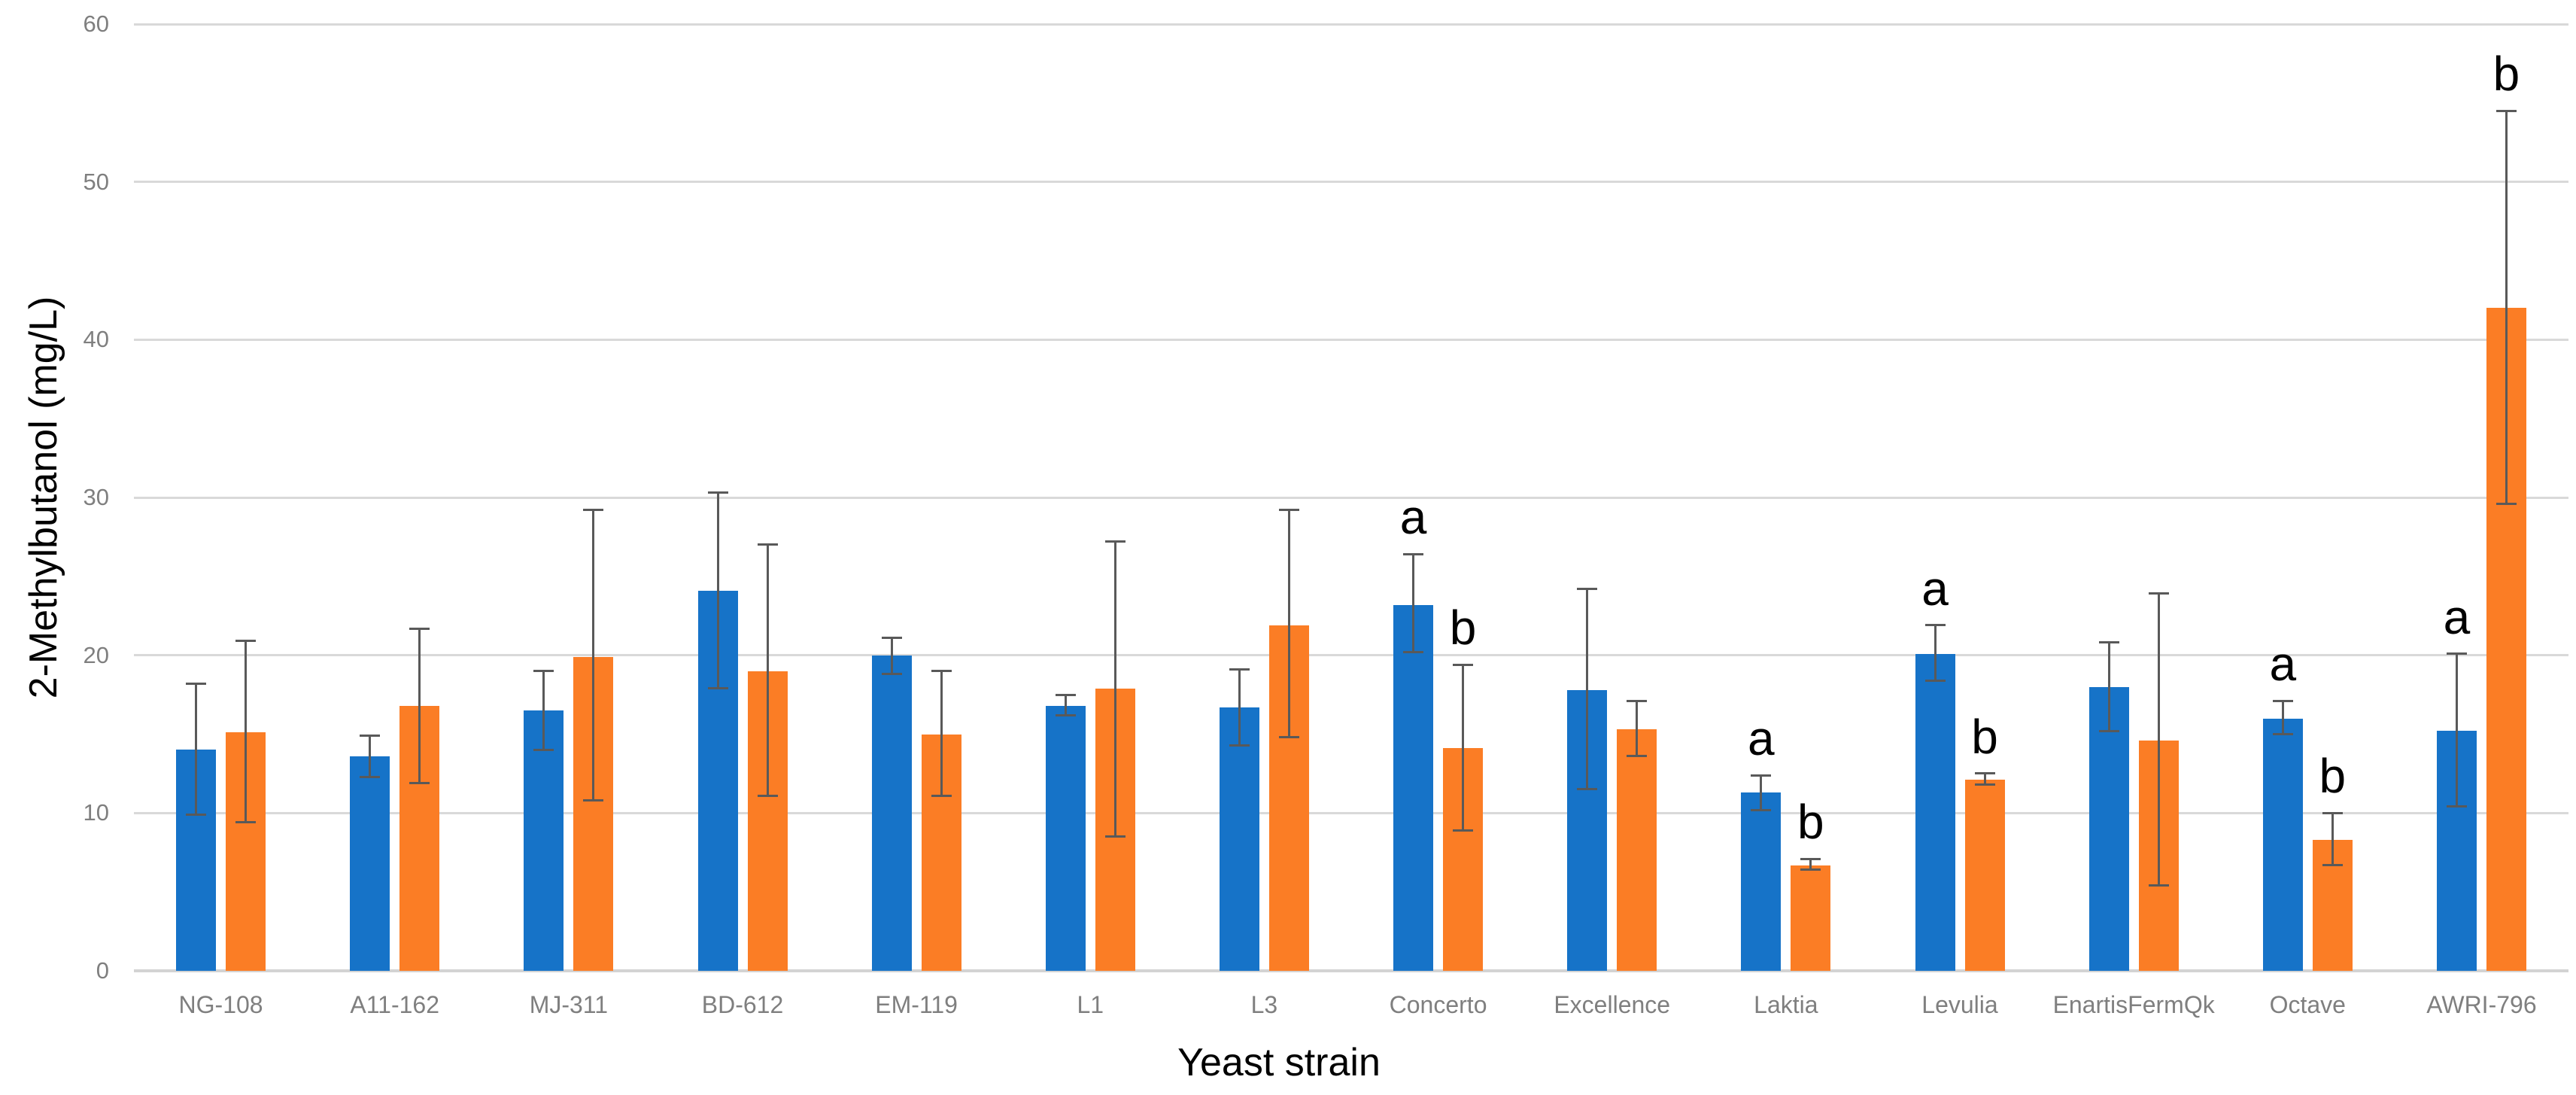 Image resolution: width=2576 pixels, height=1095 pixels. What do you see at coordinates (2307, 1004) in the screenshot?
I see `x-tick-label: Octave` at bounding box center [2307, 1004].